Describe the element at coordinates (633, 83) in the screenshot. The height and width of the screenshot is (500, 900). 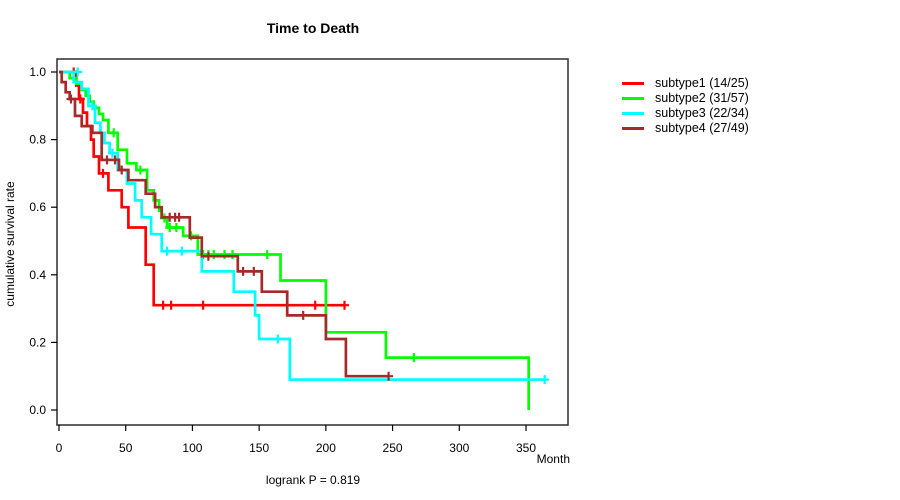
I see `legend-line-subtype1` at that location.